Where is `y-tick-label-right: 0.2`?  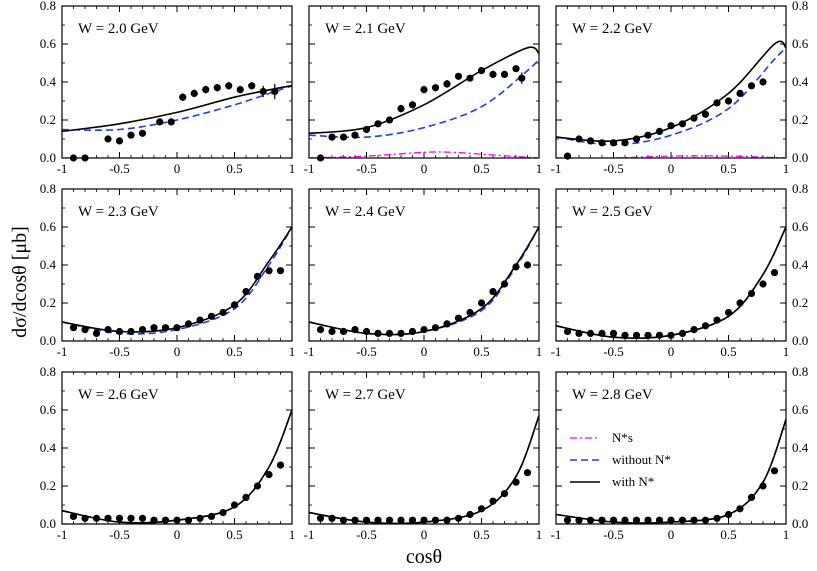 y-tick-label-right: 0.2 is located at coordinates (800, 302).